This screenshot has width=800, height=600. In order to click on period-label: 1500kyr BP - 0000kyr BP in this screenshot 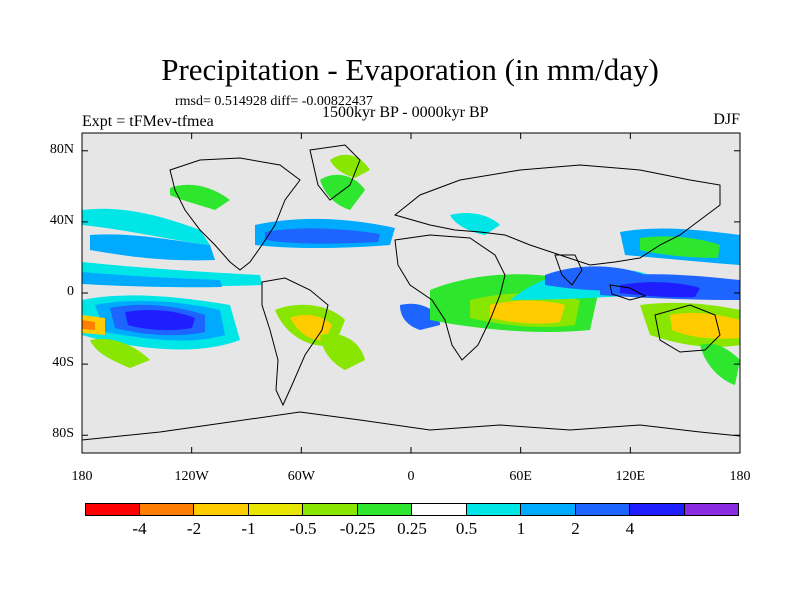, I will do `click(405, 112)`.